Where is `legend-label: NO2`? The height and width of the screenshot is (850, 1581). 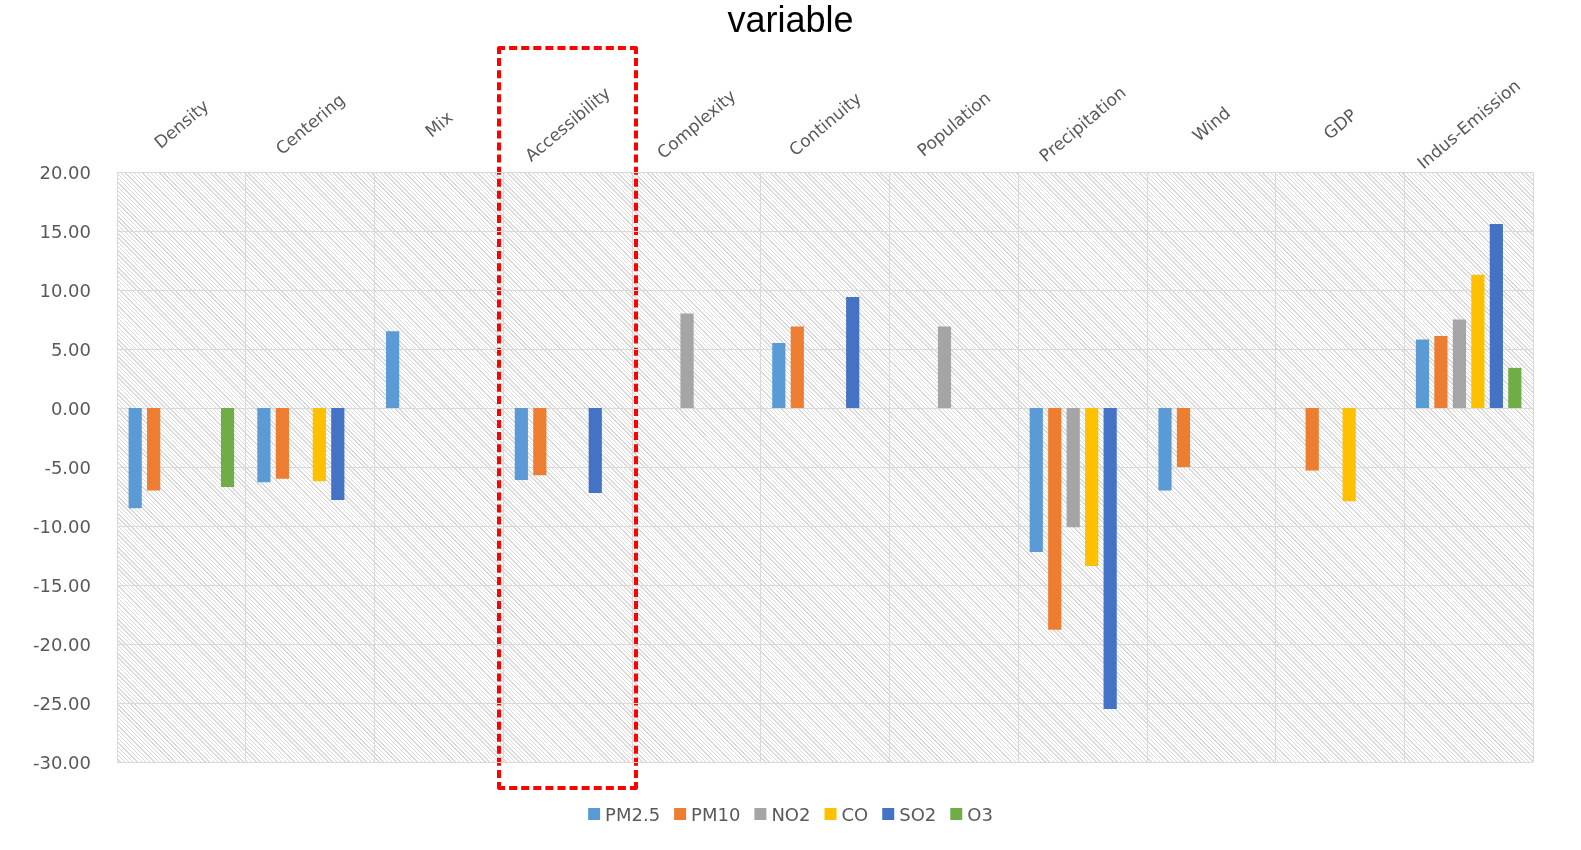 legend-label: NO2 is located at coordinates (791, 814).